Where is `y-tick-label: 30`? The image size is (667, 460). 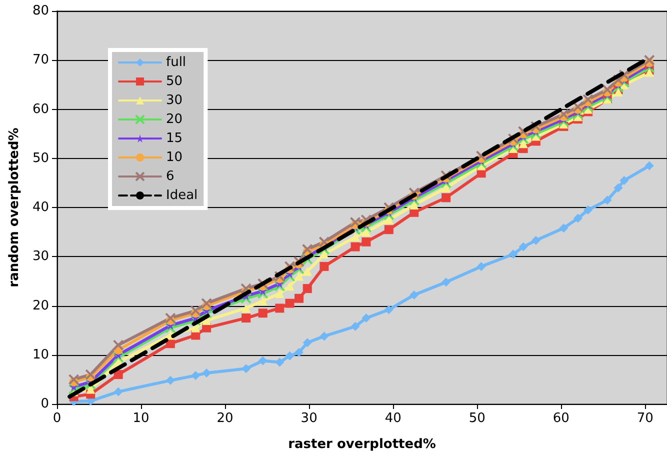 y-tick-label: 30 is located at coordinates (40, 256).